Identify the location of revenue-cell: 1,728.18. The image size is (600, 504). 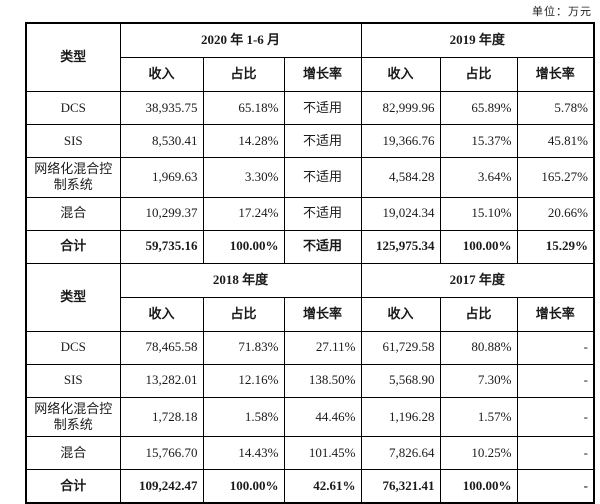
(161, 416).